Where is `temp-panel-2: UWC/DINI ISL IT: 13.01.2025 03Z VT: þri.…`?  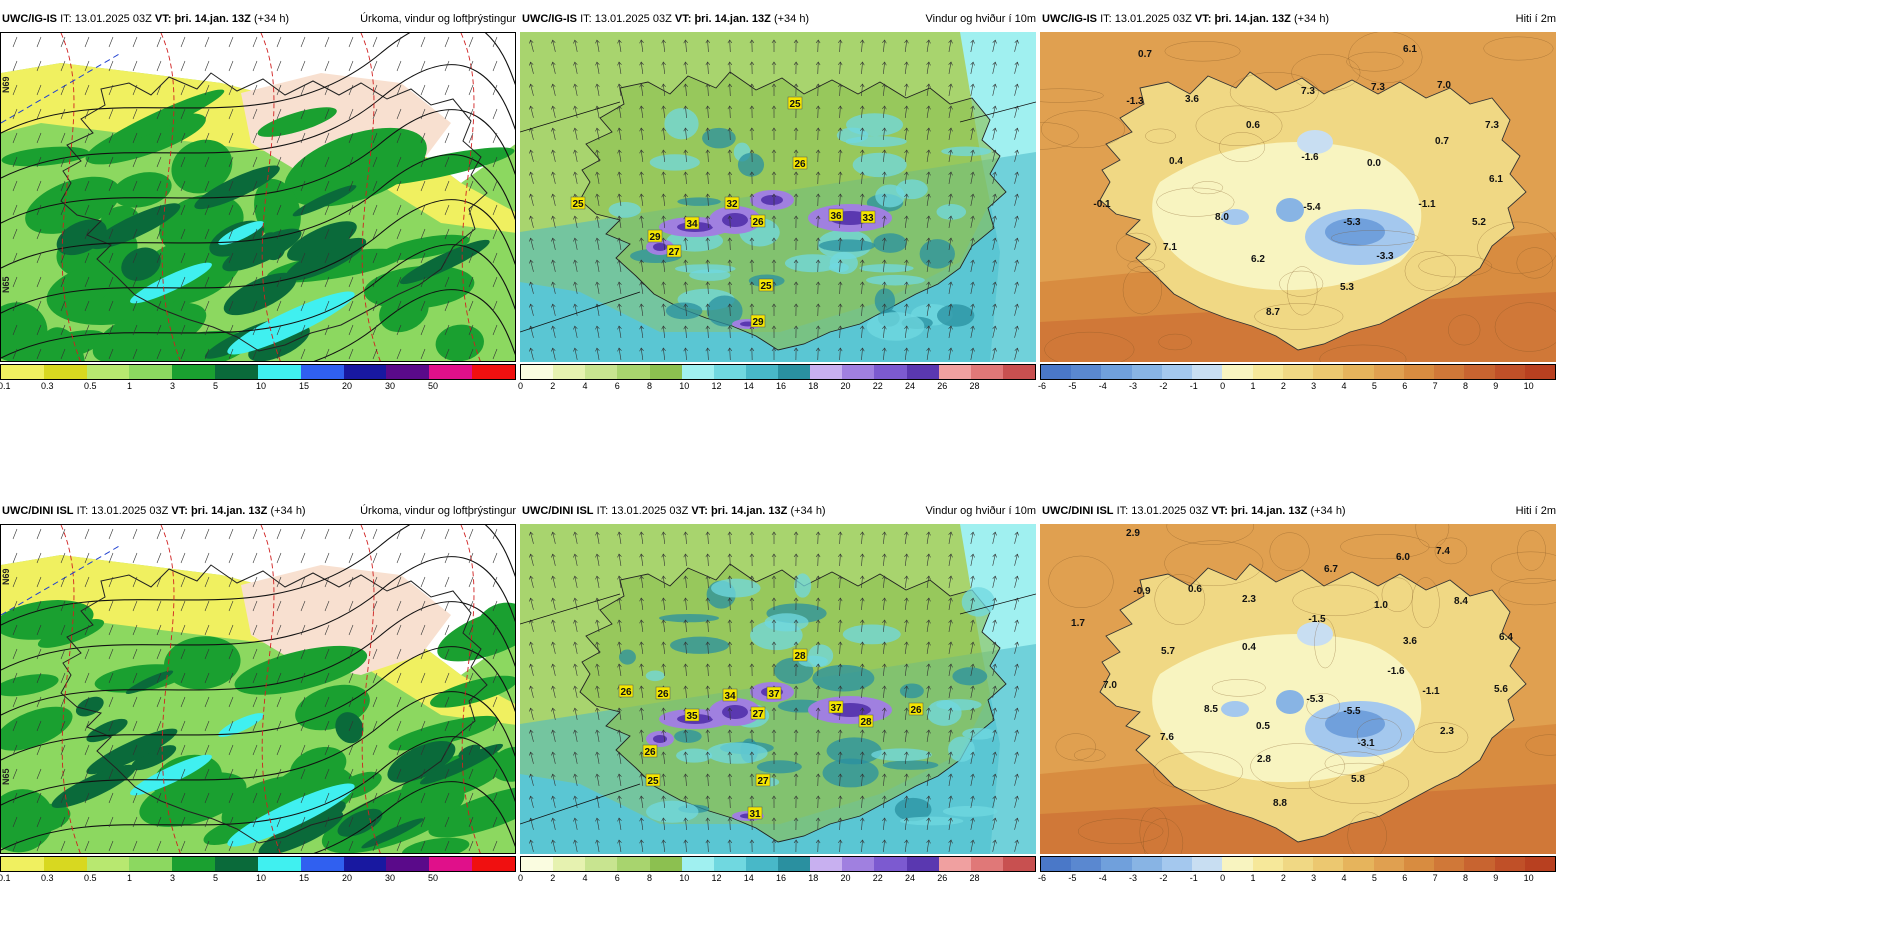
temp-panel-2: UWC/DINI ISL IT: 13.01.2025 03Z VT: þri.… is located at coordinates (1299, 691).